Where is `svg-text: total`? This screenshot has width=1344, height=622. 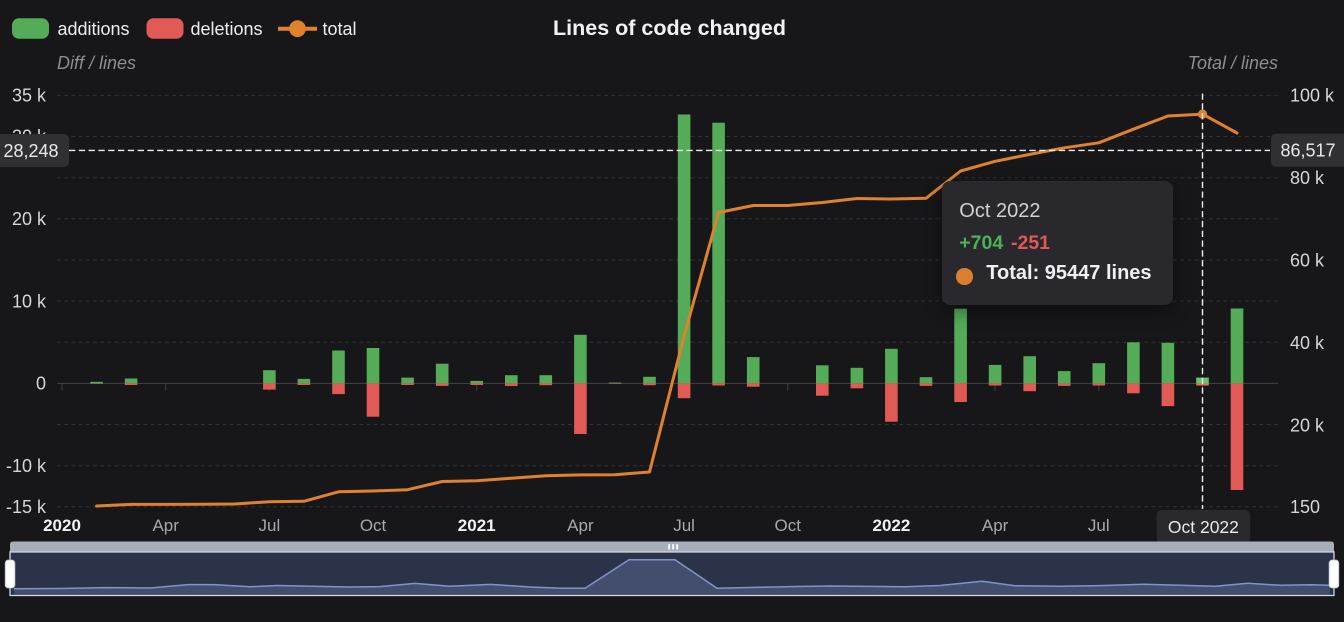 svg-text: total is located at coordinates (340, 29).